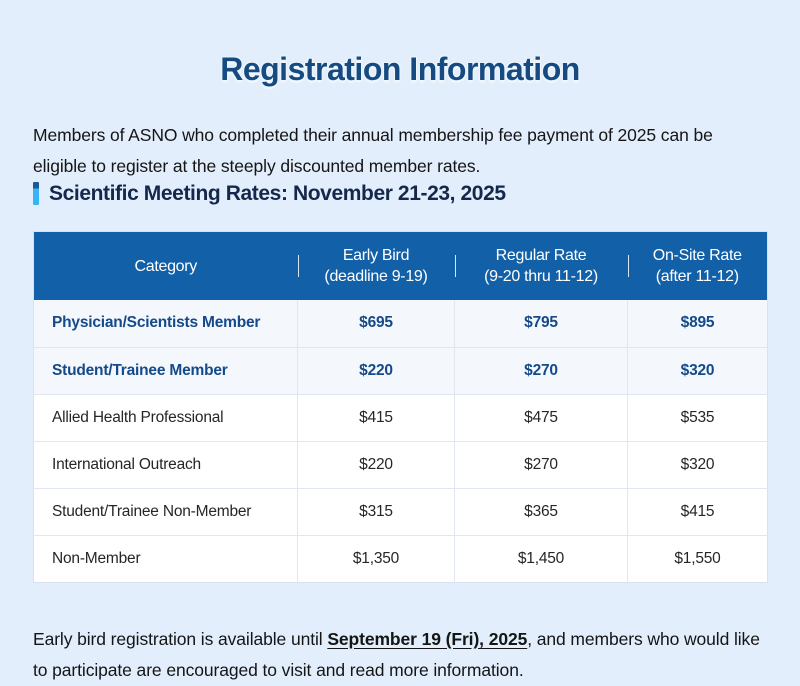  Describe the element at coordinates (697, 417) in the screenshot. I see `cell-onsite-rate: $535` at that location.